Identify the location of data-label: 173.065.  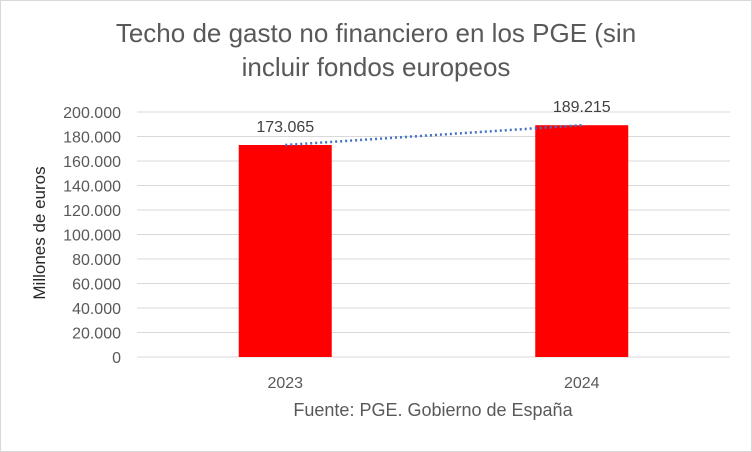
(285, 127).